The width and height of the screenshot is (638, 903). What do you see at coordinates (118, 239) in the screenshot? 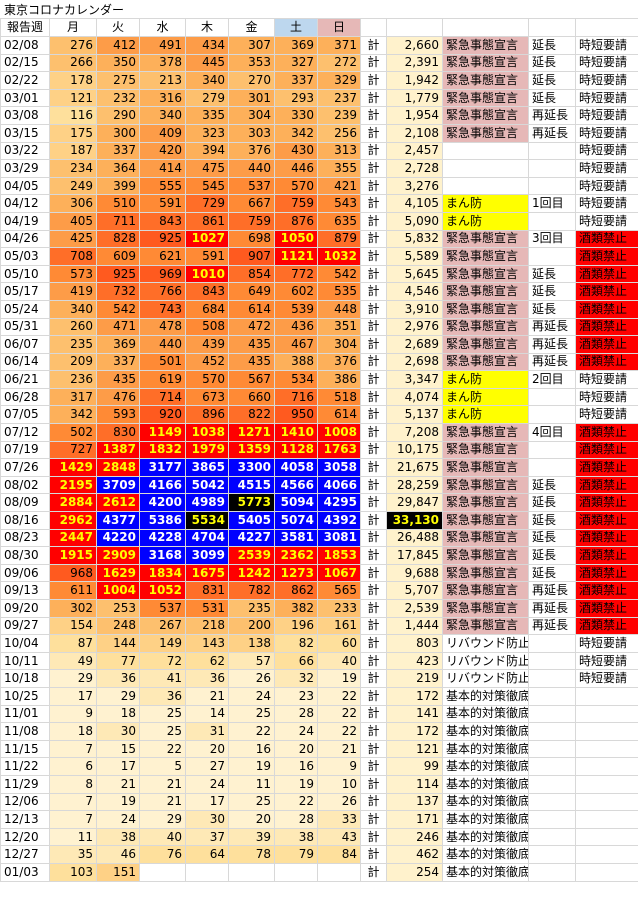
I see `day-count-cell: 828` at bounding box center [118, 239].